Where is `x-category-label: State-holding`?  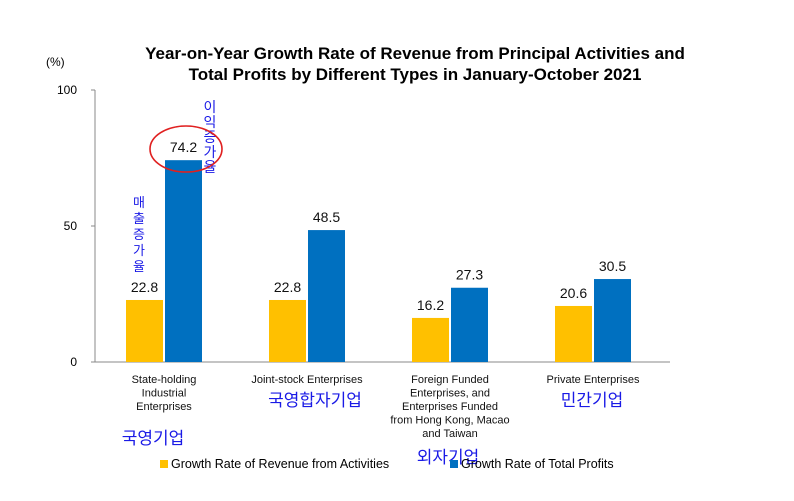 x-category-label: State-holding is located at coordinates (164, 380).